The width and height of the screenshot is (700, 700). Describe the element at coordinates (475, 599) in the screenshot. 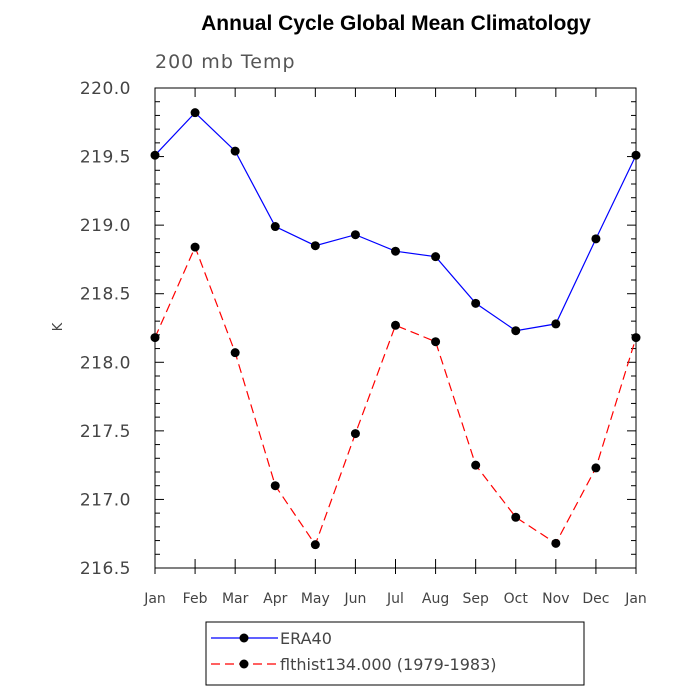

I see `x-tick-label: Sep` at that location.